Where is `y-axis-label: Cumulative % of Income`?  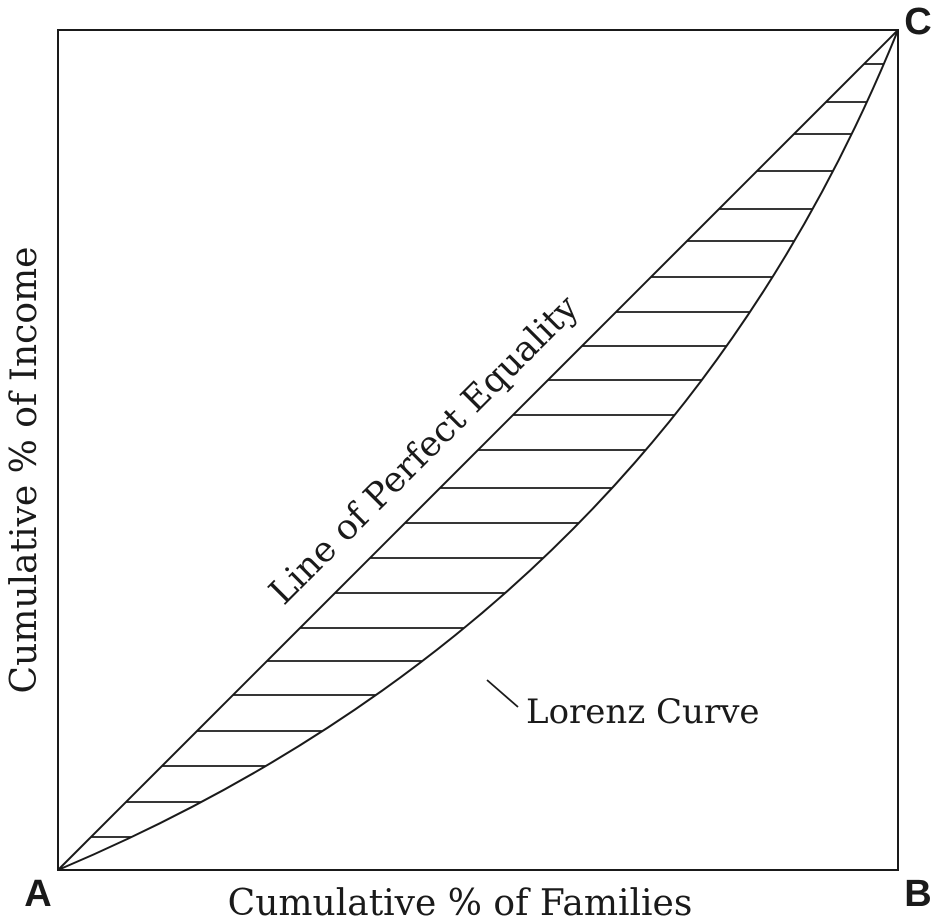
y-axis-label: Cumulative % of Income is located at coordinates (24, 470).